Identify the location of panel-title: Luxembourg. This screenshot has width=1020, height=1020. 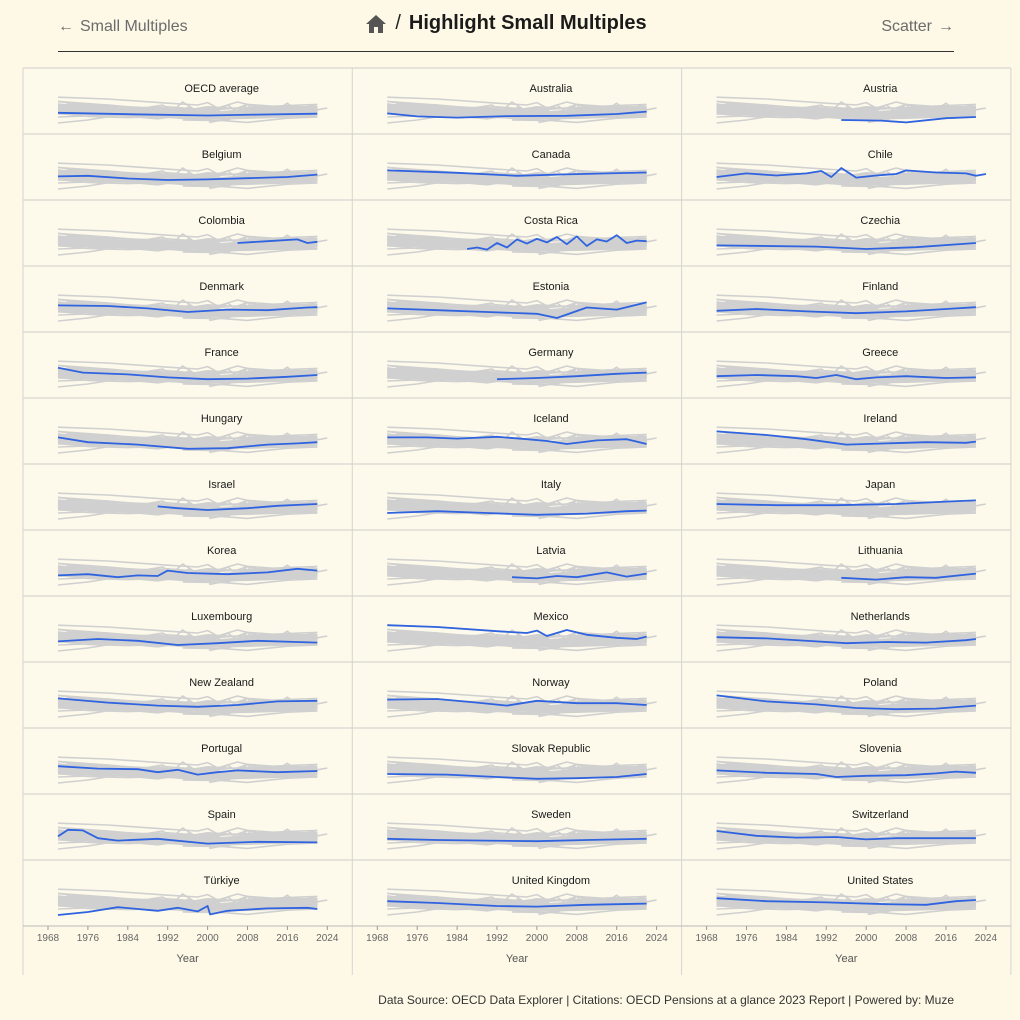
(221, 617).